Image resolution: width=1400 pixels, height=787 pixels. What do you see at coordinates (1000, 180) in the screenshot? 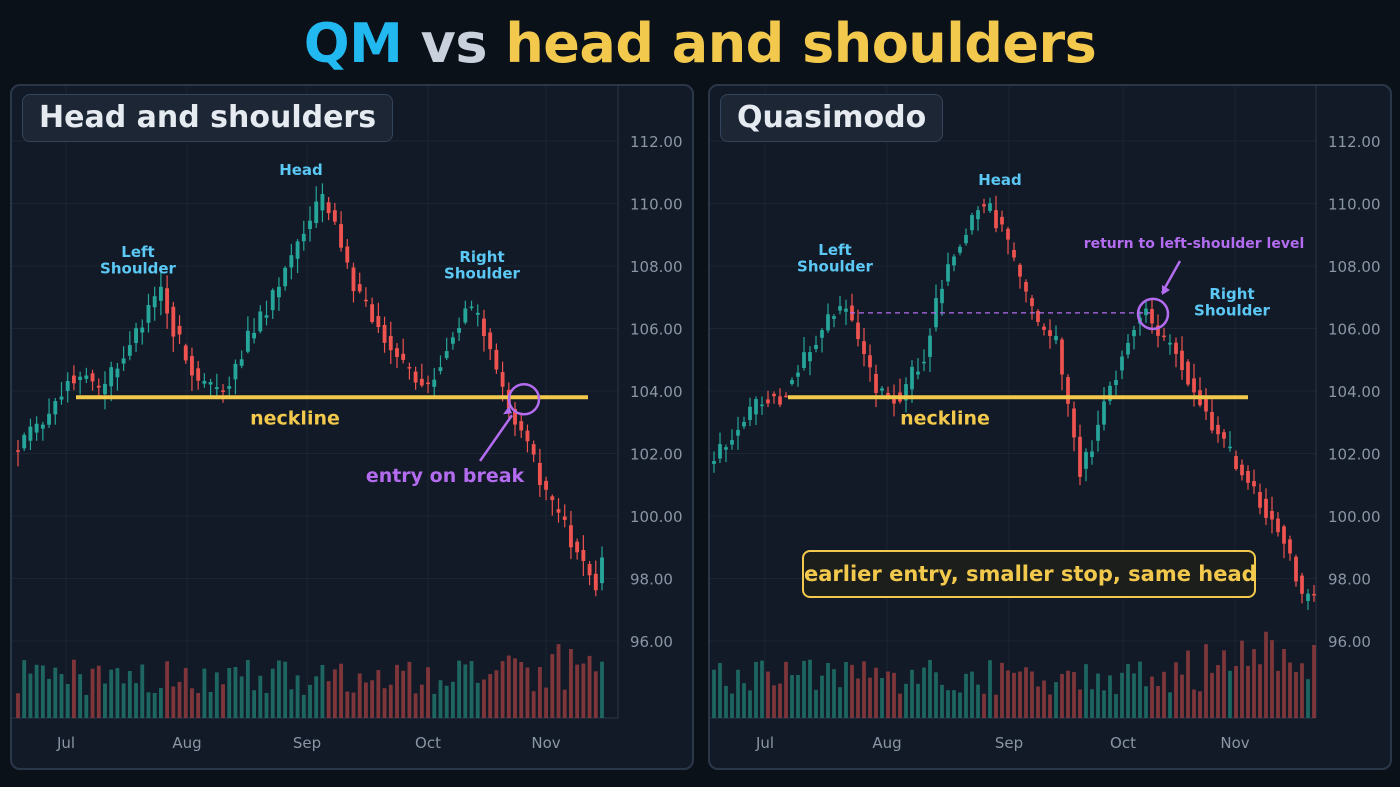
I see `head-label: Head` at bounding box center [1000, 180].